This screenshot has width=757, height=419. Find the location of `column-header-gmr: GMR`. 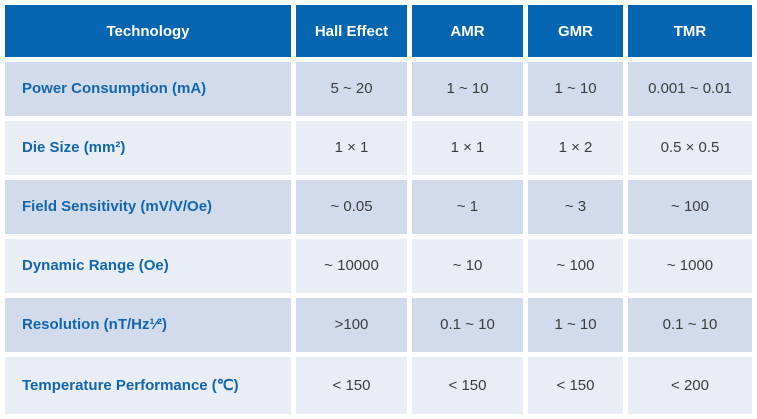

column-header-gmr: GMR is located at coordinates (575, 31).